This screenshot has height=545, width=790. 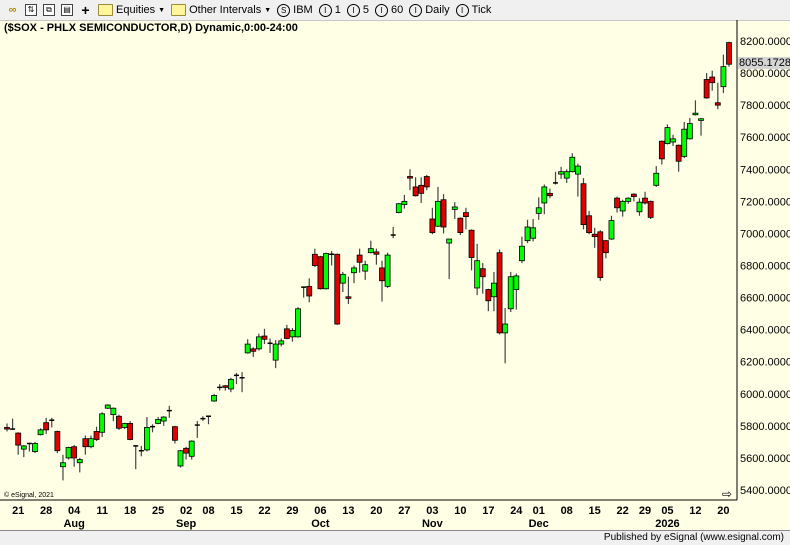 What do you see at coordinates (46, 511) in the screenshot?
I see `x-tick-label: 28` at bounding box center [46, 511].